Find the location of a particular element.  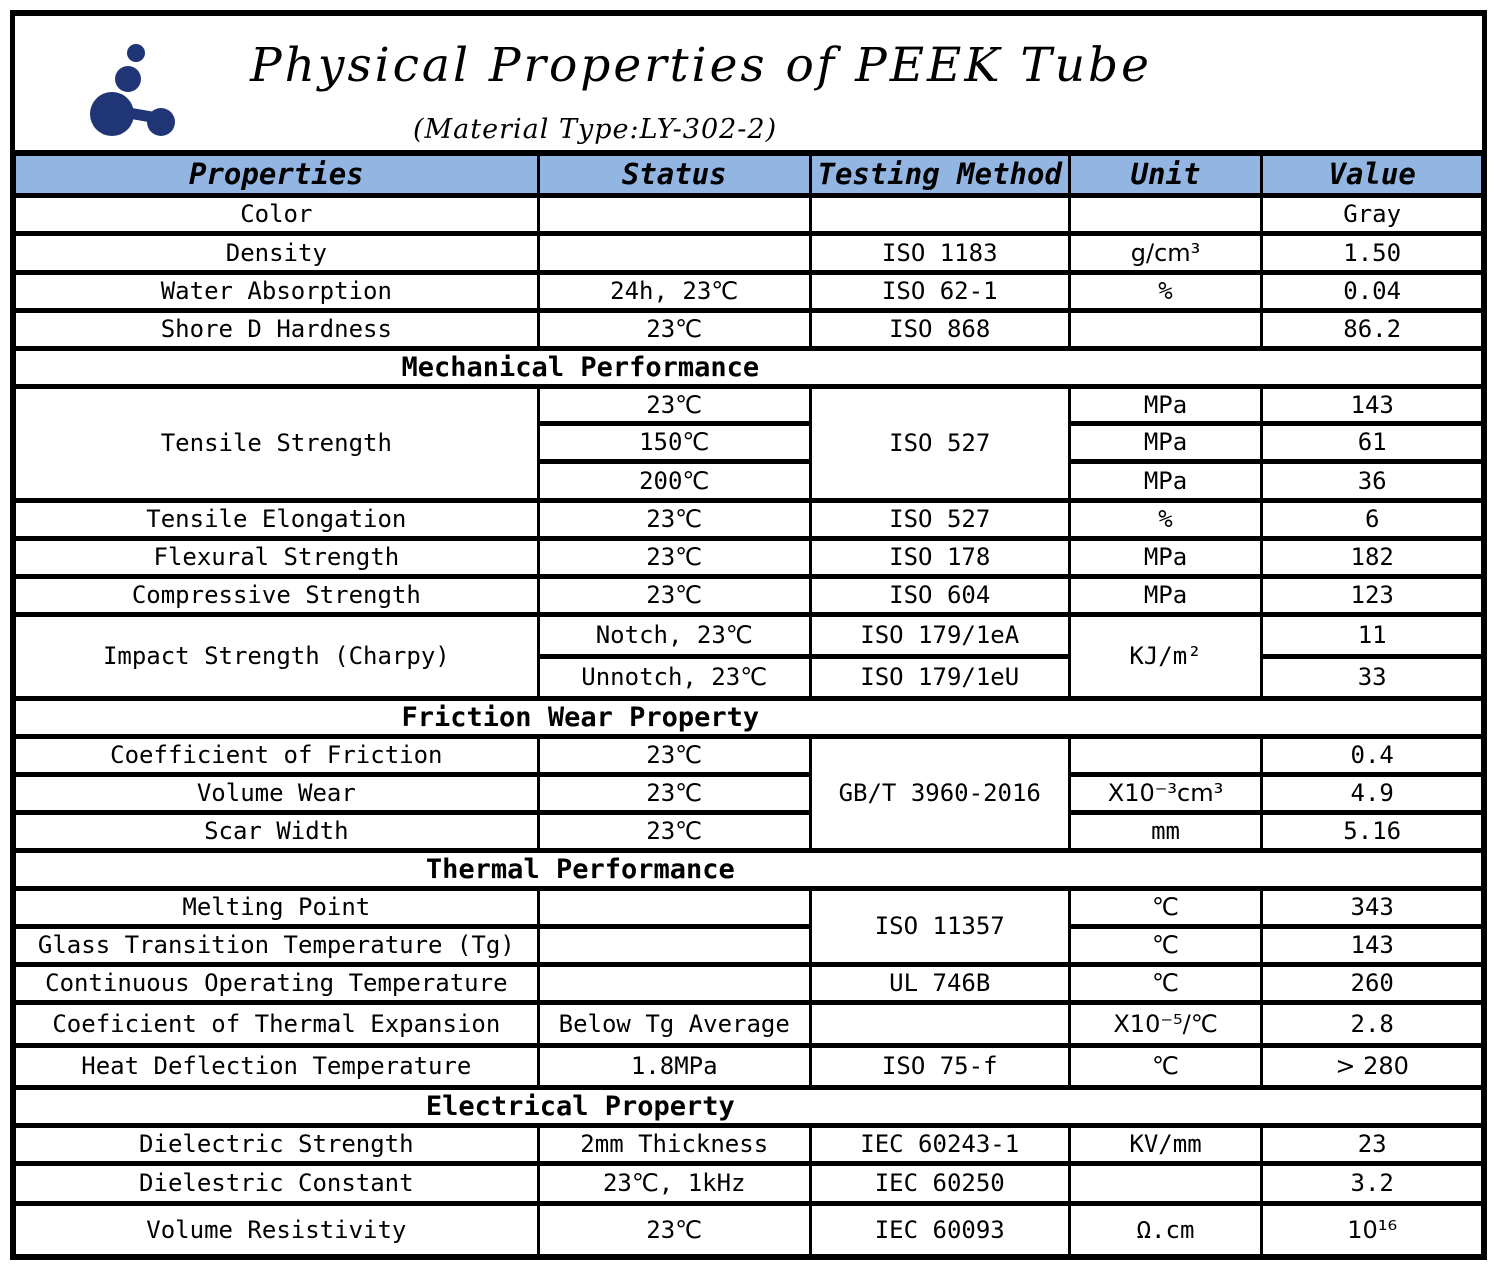

section-row: Mechanical Performance is located at coordinates (748, 367).